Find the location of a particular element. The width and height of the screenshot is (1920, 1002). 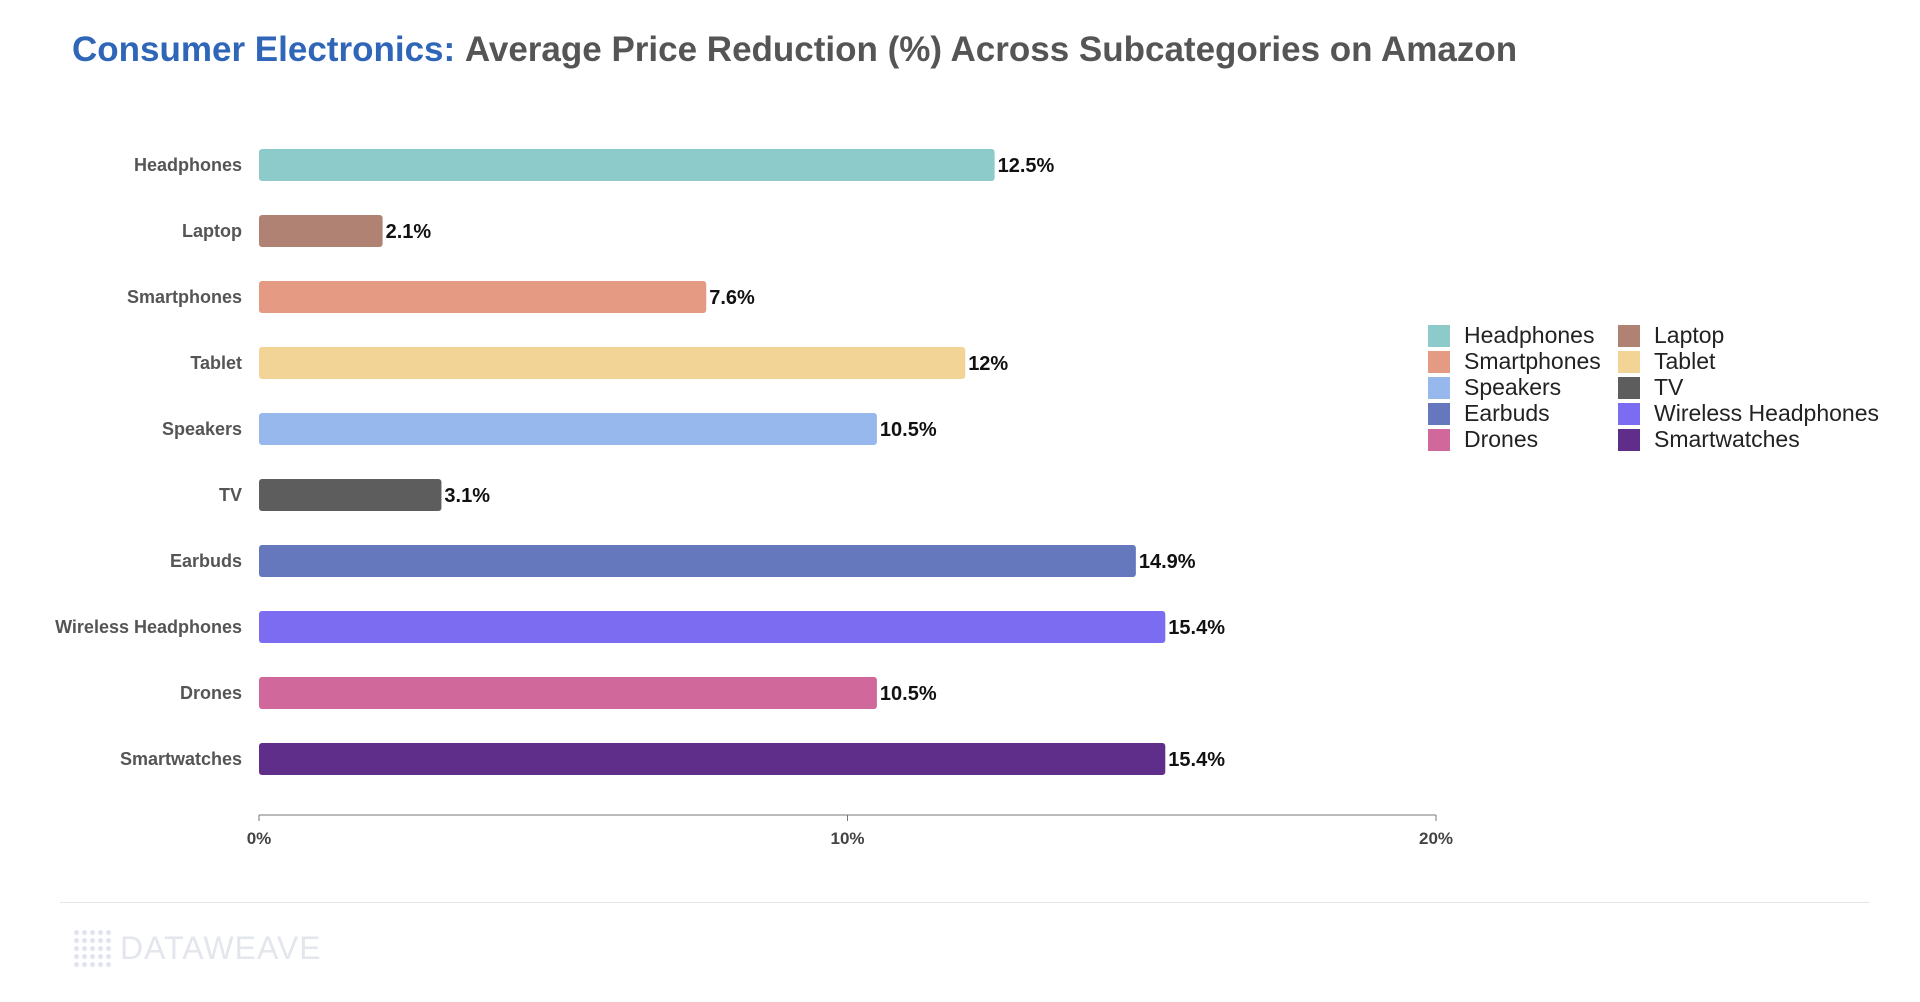

legend-label: Smartwatches is located at coordinates (1727, 439).